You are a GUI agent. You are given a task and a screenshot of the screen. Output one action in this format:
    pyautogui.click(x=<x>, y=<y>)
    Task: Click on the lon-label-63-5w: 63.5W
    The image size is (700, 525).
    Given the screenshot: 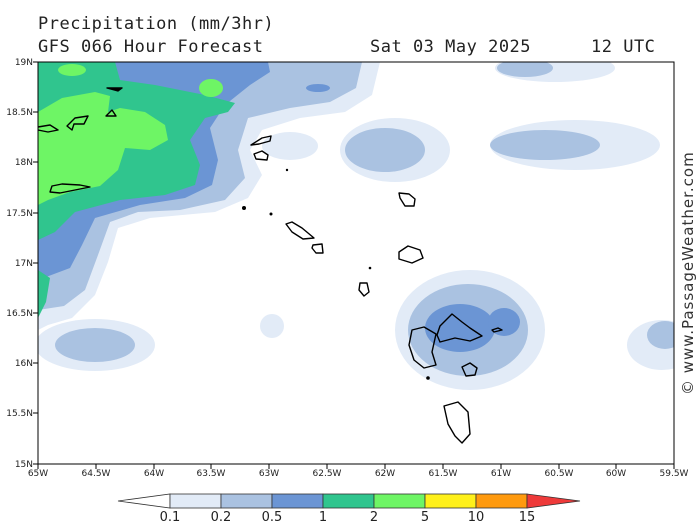 What is the action you would take?
    pyautogui.click(x=211, y=474)
    